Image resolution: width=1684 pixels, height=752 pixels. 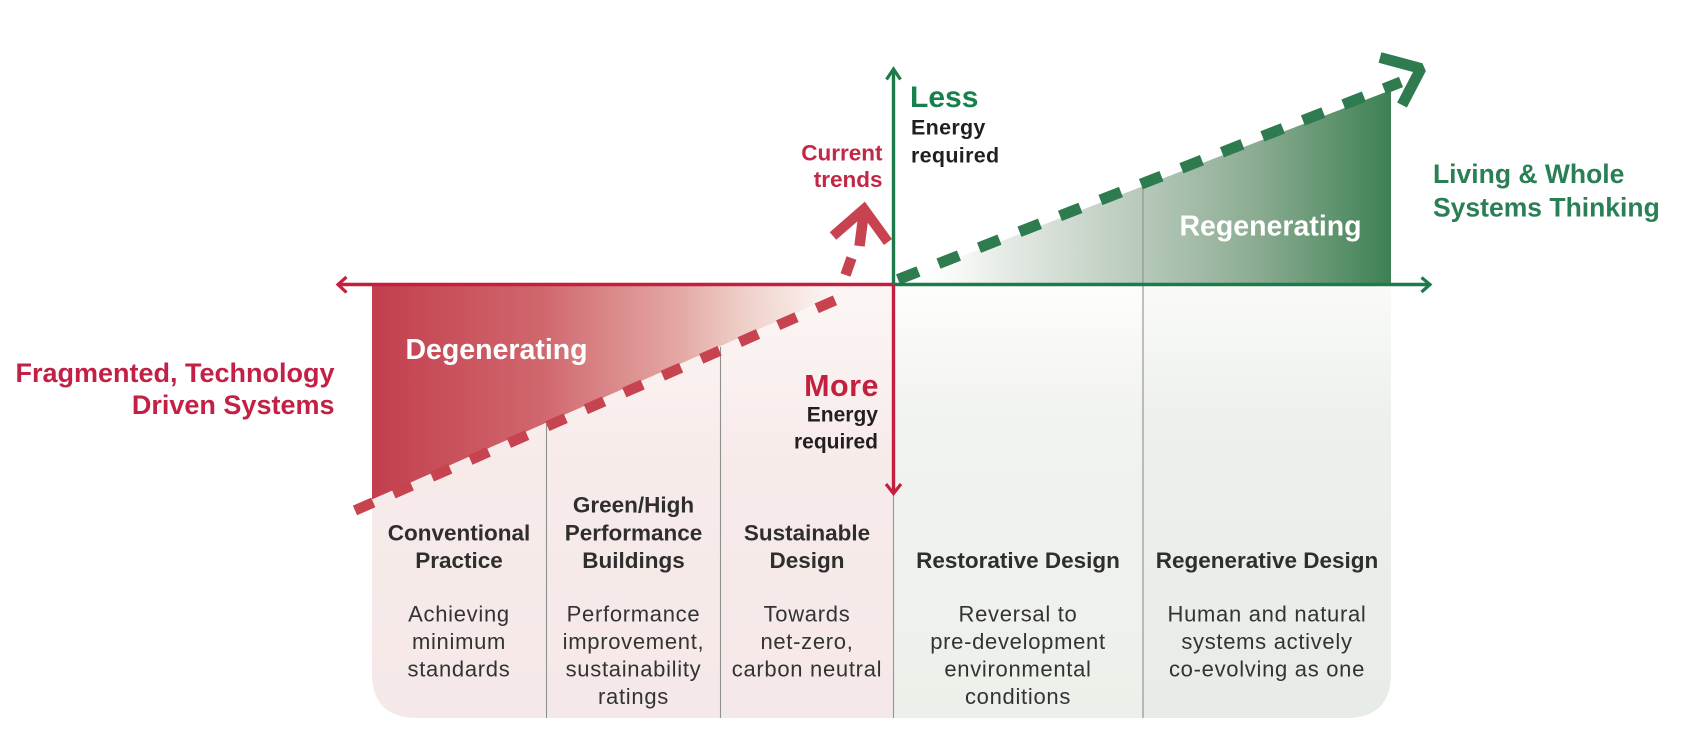 What do you see at coordinates (1266, 641) in the screenshot?
I see `svg-text: systems actively` at bounding box center [1266, 641].